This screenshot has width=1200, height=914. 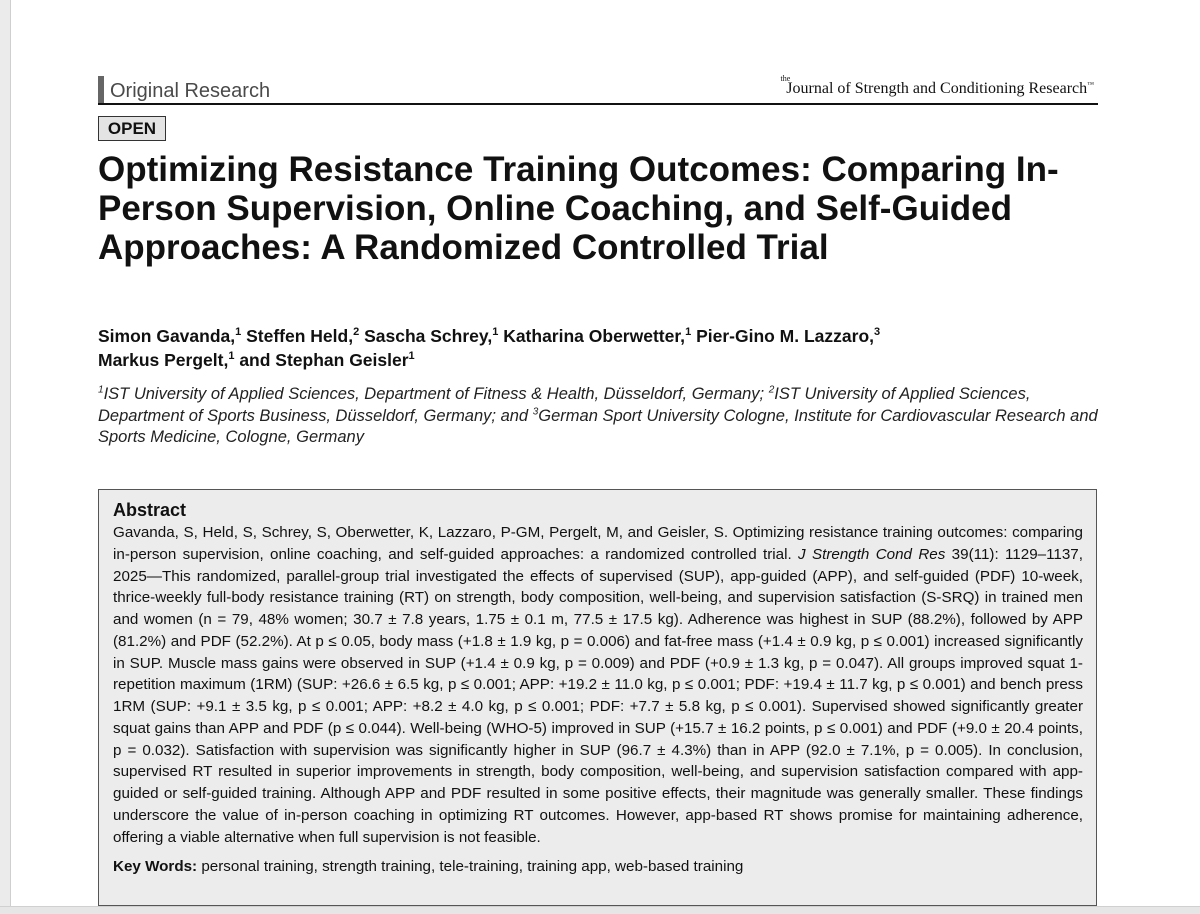 What do you see at coordinates (535, 411) in the screenshot?
I see `affiliation-number: 3` at bounding box center [535, 411].